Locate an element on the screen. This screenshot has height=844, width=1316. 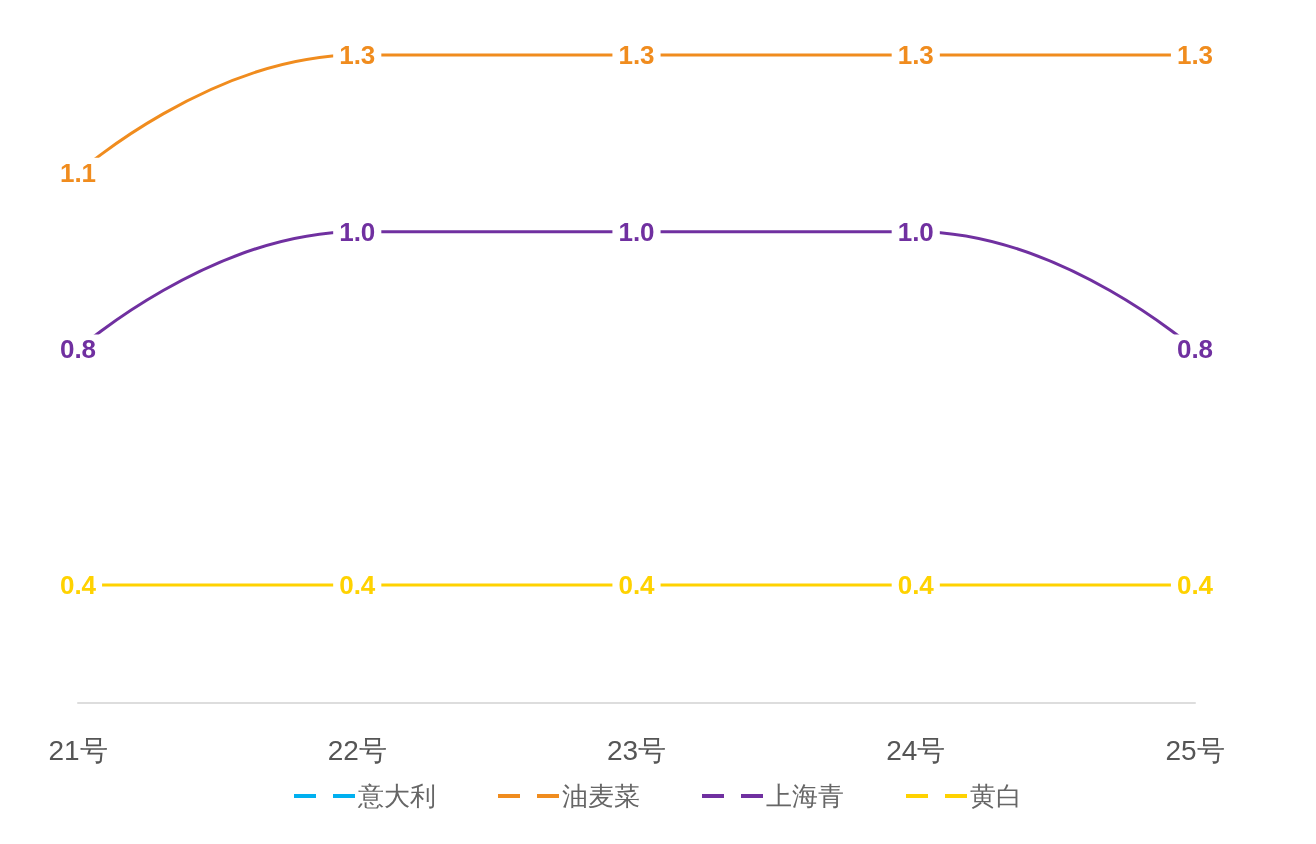
legend-label: 油麦菜 is located at coordinates (601, 796).